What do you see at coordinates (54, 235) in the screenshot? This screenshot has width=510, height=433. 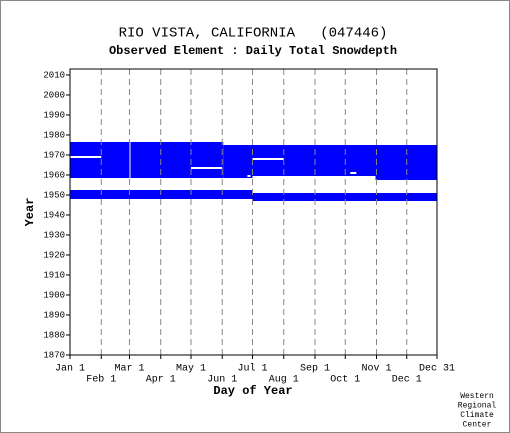 I see `y-tick-label: 1930` at bounding box center [54, 235].